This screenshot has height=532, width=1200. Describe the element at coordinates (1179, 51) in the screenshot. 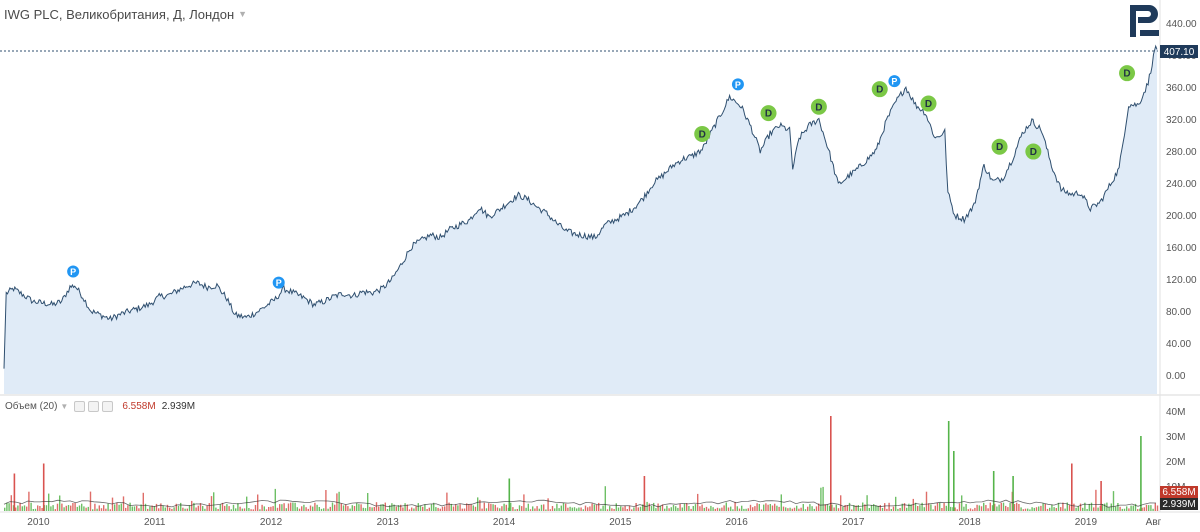

I see `price-badge: 407.10` at that location.